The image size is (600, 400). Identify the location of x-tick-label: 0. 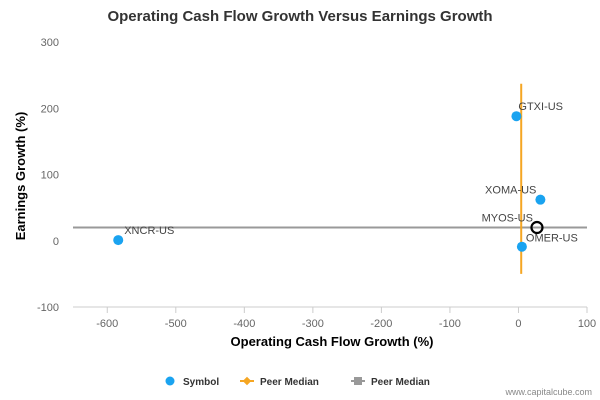
(518, 324).